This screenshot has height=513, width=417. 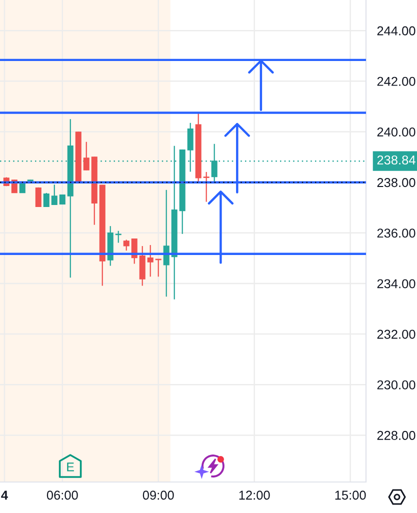 I want to click on y-tick-label: 234.00, so click(x=396, y=283).